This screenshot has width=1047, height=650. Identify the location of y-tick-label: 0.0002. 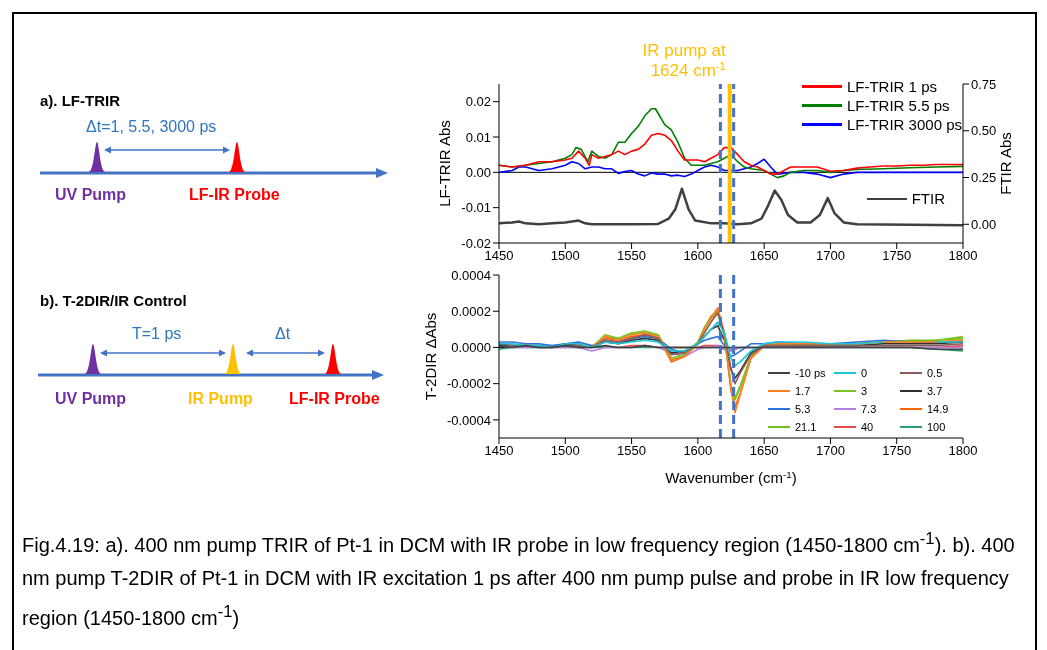
(471, 311).